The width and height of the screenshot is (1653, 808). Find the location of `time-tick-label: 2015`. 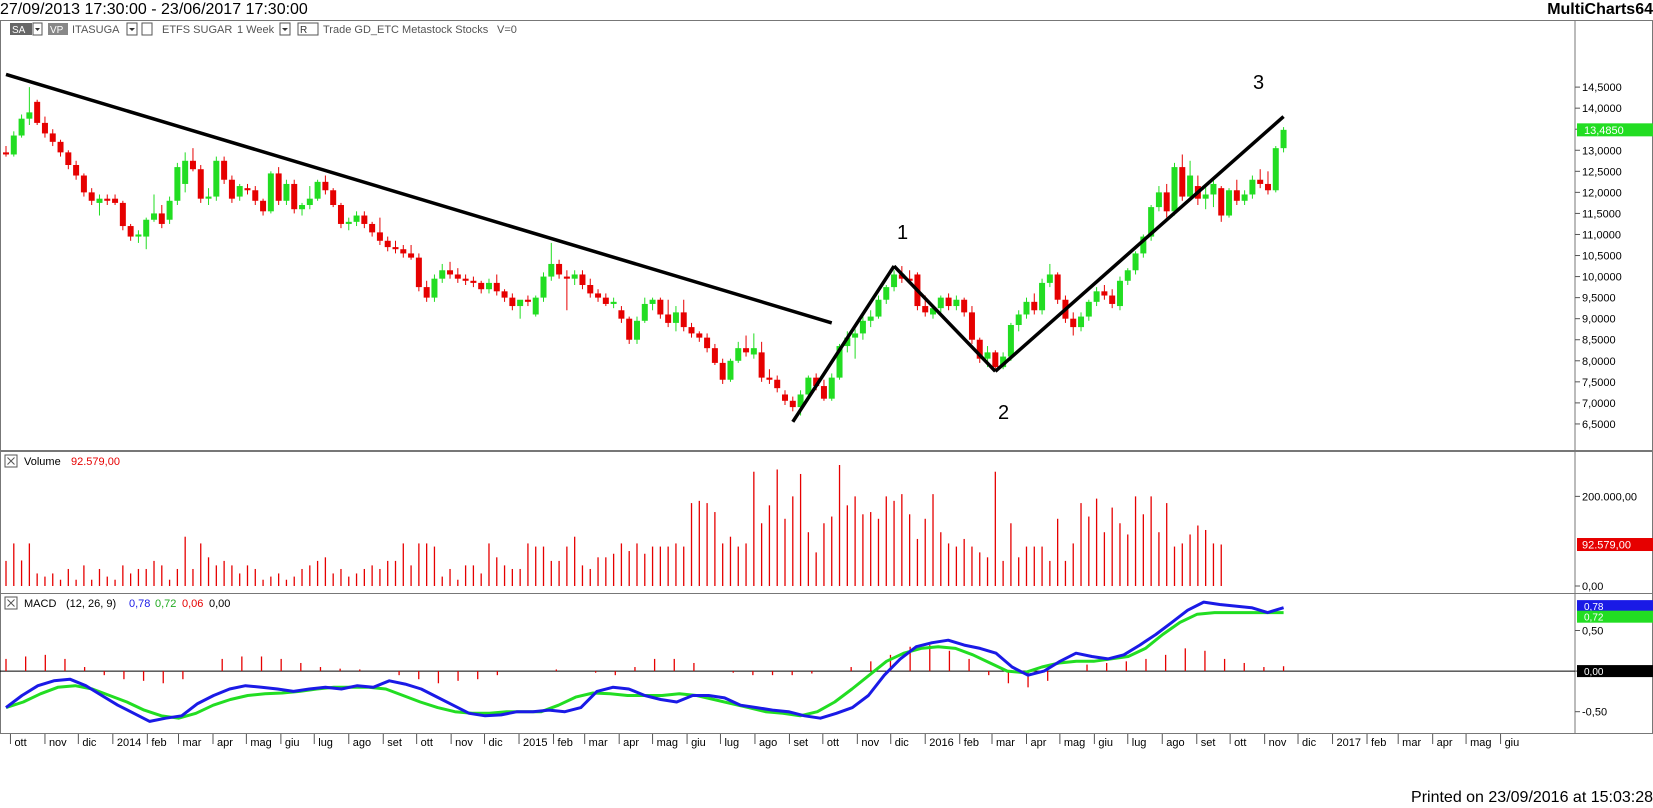

time-tick-label: 2015 is located at coordinates (535, 743).